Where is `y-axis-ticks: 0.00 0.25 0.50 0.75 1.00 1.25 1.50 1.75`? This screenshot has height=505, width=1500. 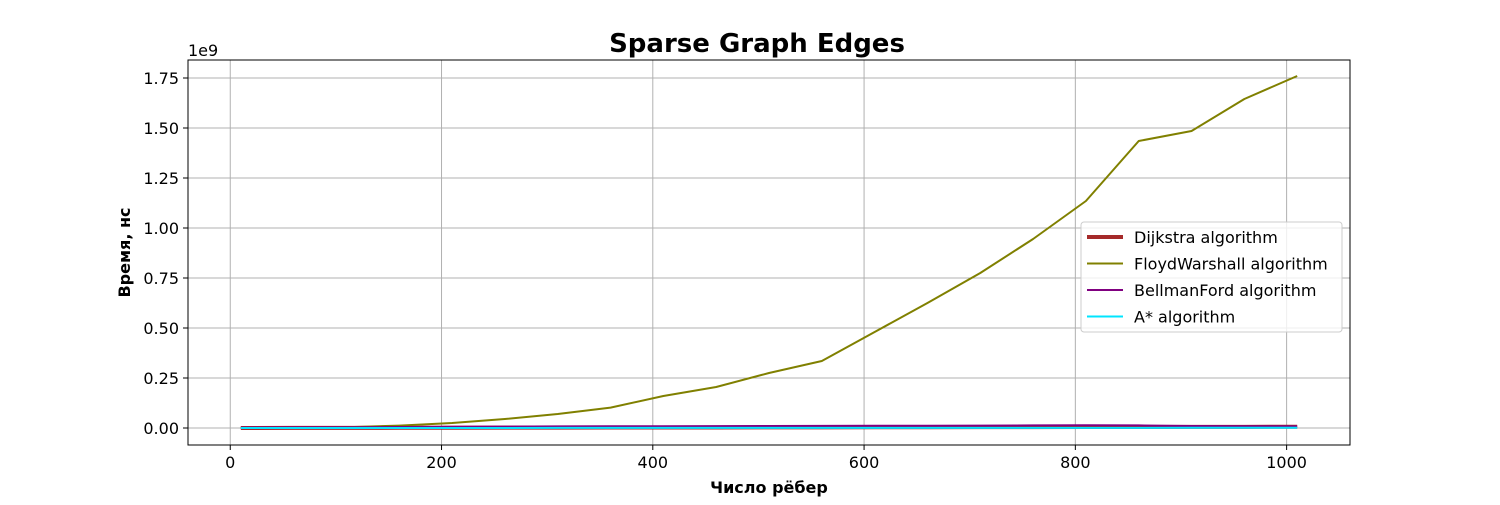
y-axis-ticks: 0.00 0.25 0.50 0.75 1.00 1.25 1.50 1.75 is located at coordinates (165, 253).